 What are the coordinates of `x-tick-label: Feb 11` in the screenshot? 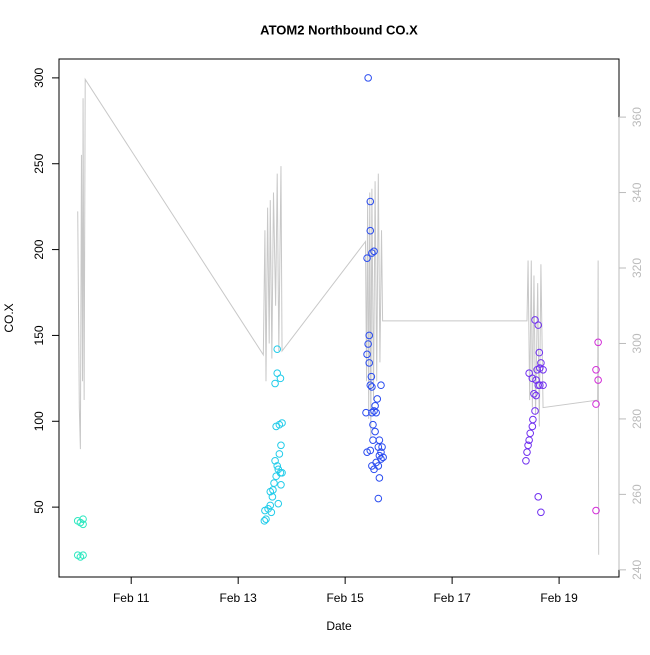 It's located at (131, 598).